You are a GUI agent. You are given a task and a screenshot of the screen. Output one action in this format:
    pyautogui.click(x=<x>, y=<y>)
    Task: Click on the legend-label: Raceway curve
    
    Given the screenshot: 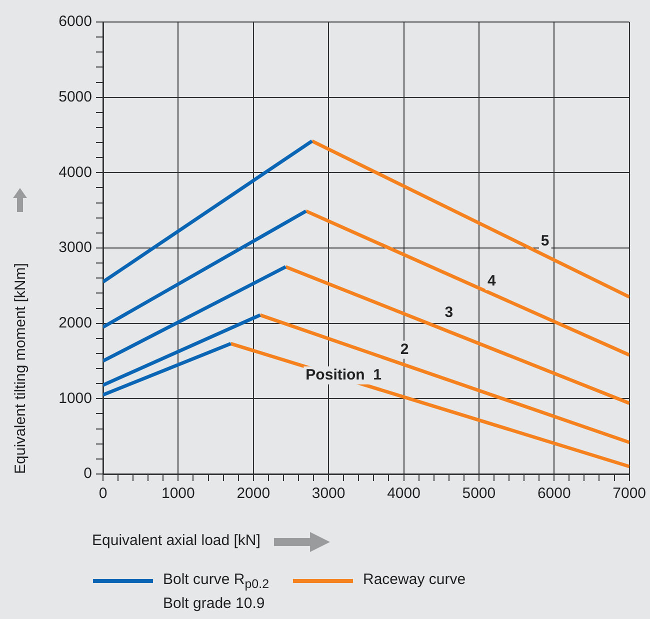 What is the action you would take?
    pyautogui.click(x=415, y=580)
    